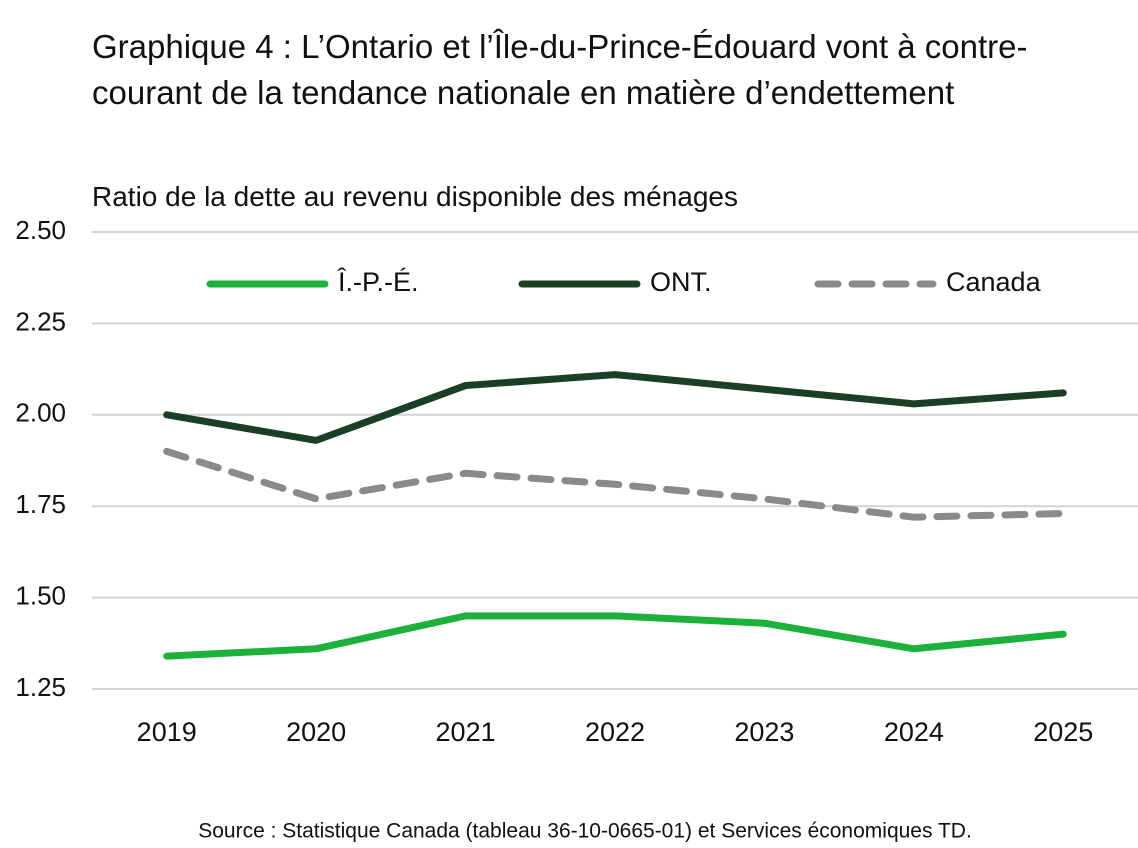 Image resolution: width=1138 pixels, height=848 pixels. Describe the element at coordinates (681, 282) in the screenshot. I see `legend-label: ONT.` at that location.